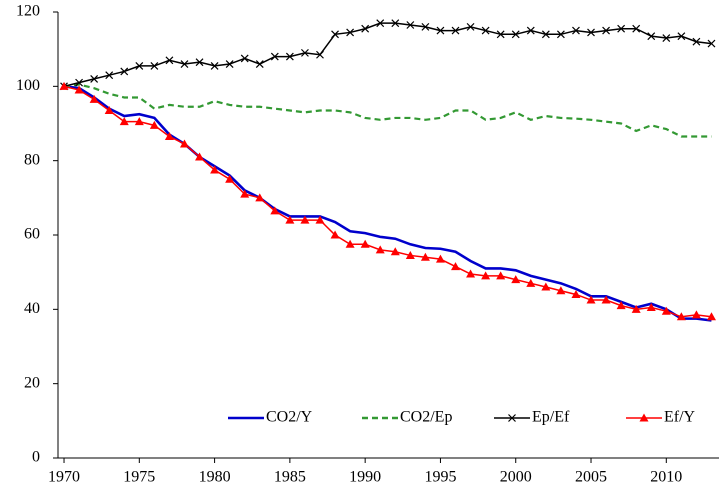 The width and height of the screenshot is (719, 492). Describe the element at coordinates (36, 457) in the screenshot. I see `y-tick-label: 0` at that location.